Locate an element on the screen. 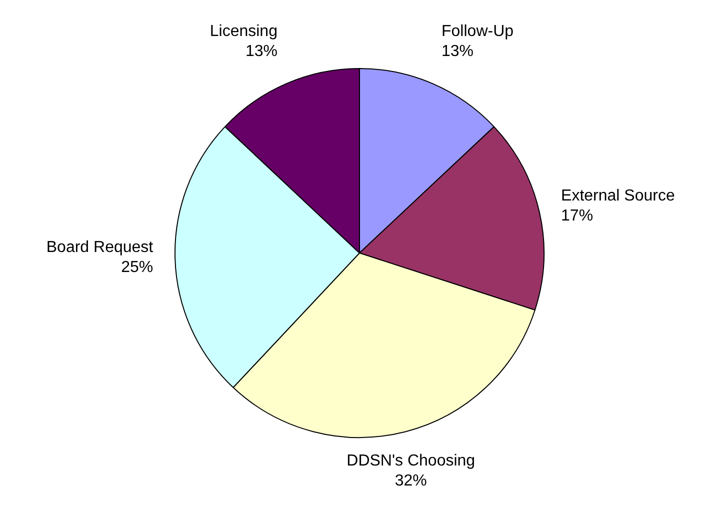 This screenshot has width=719, height=506. slice-label: Licensing is located at coordinates (244, 31).